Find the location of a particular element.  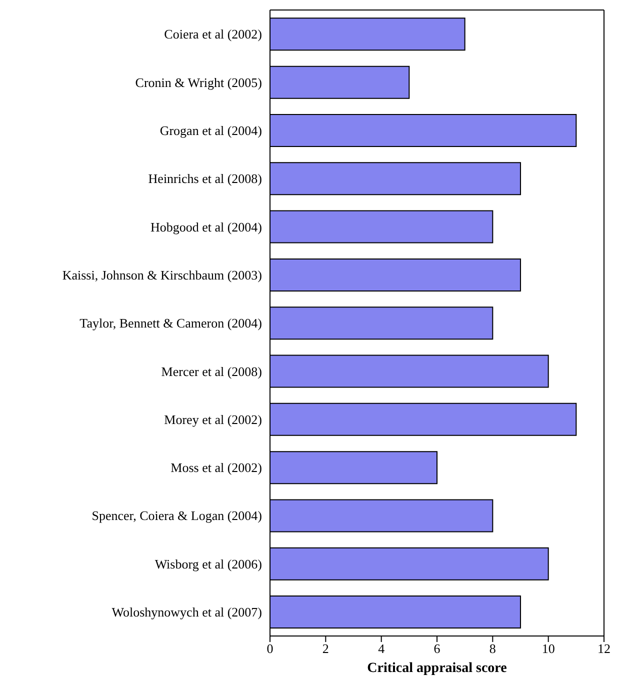

x-tick-label: 10 is located at coordinates (548, 648).